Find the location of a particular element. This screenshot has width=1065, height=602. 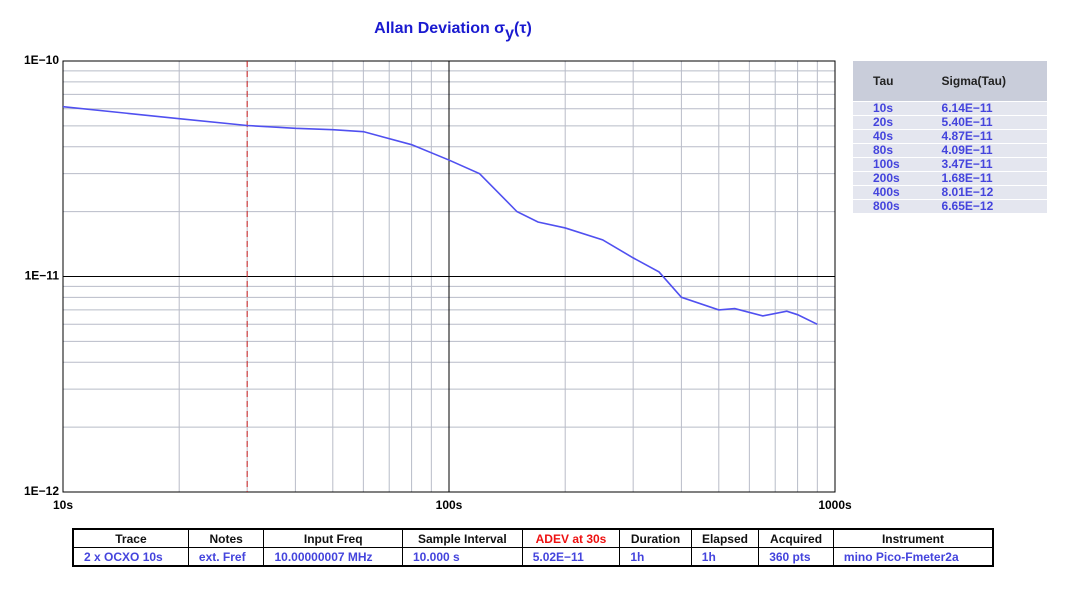

table-cell: 10.00000007 MHz is located at coordinates (333, 557).